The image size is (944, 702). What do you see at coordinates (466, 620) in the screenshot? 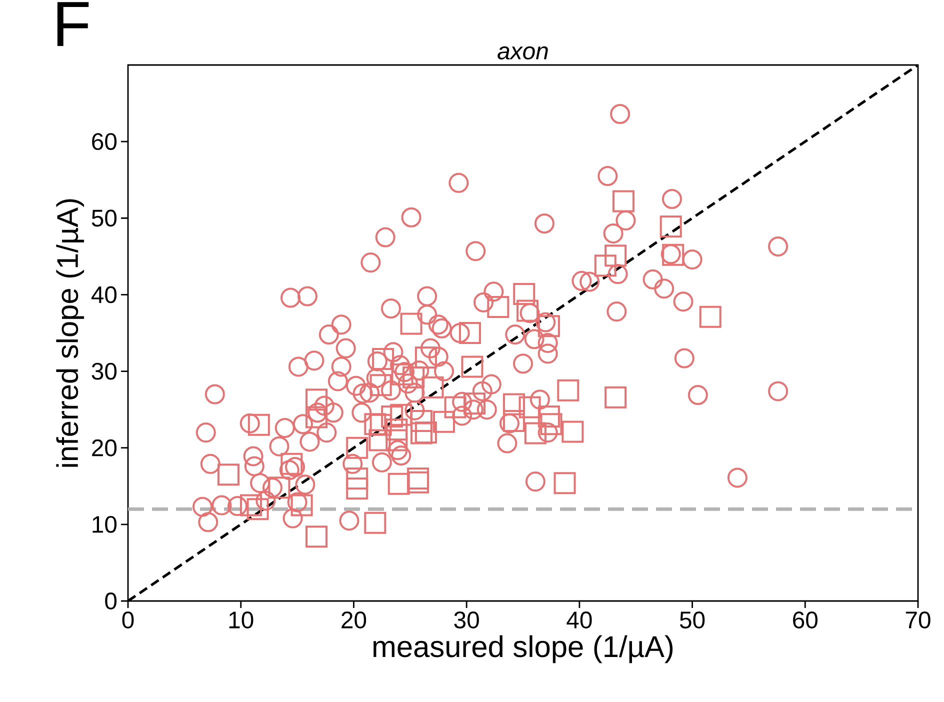
I see `x-tick-label: 30` at bounding box center [466, 620].